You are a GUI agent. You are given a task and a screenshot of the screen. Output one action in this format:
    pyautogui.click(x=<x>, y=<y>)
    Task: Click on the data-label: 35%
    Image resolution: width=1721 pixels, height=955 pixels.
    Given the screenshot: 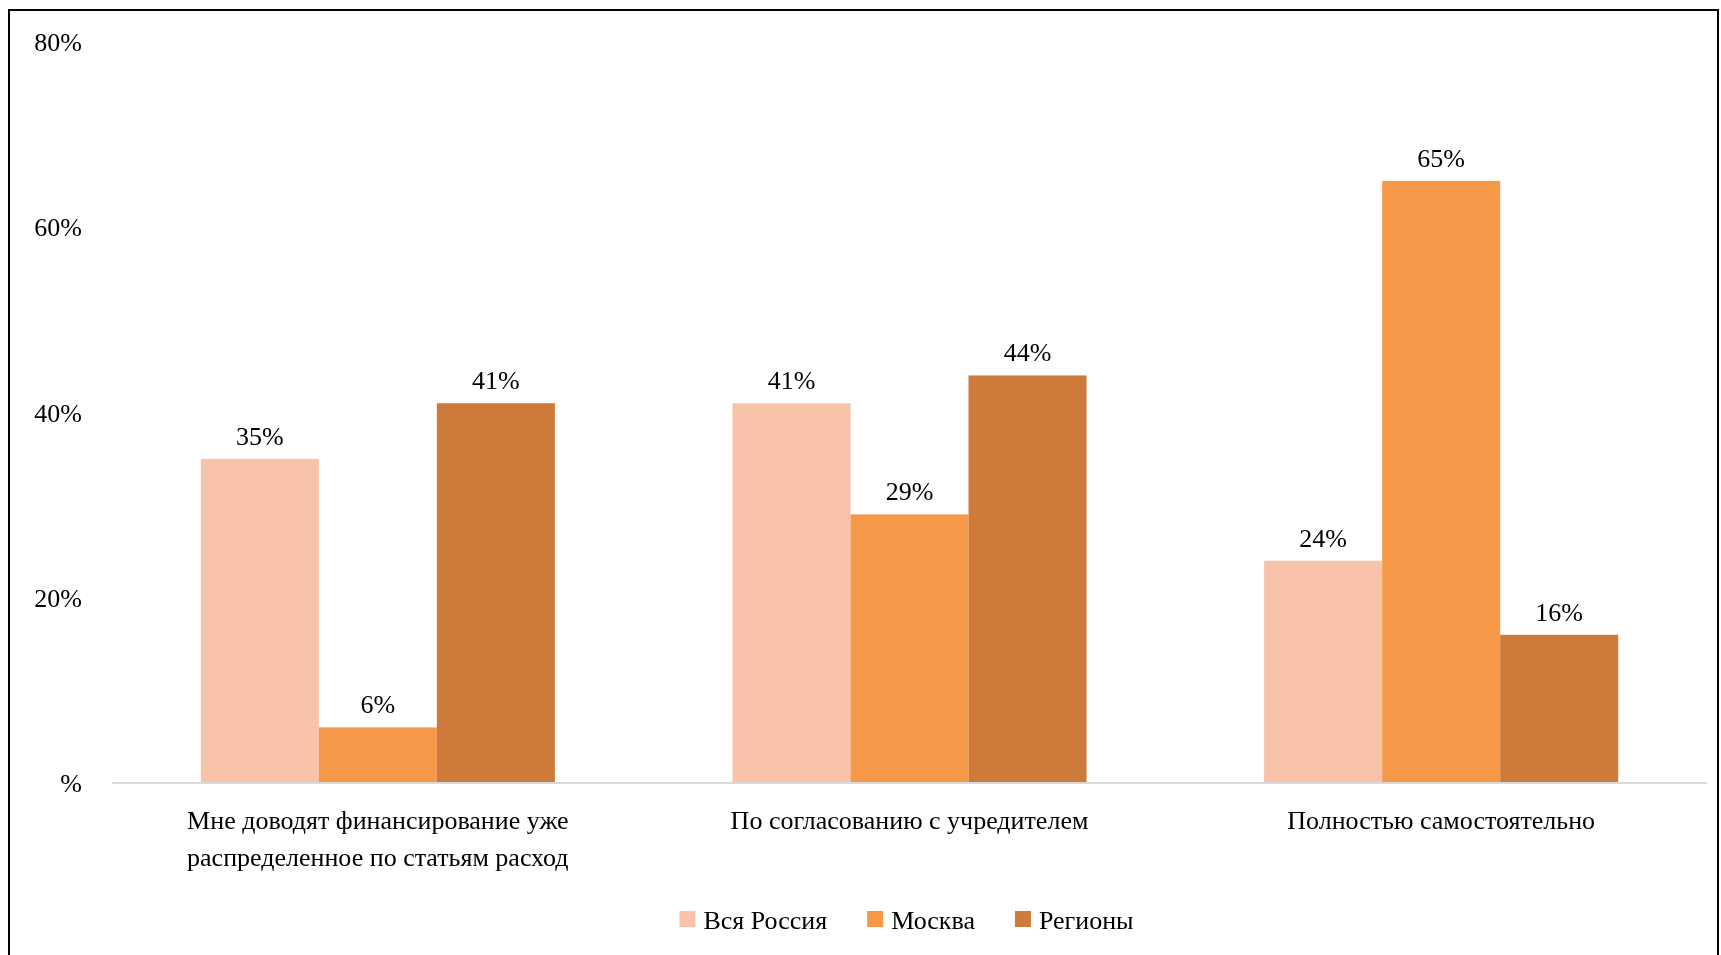 What is the action you would take?
    pyautogui.click(x=259, y=436)
    